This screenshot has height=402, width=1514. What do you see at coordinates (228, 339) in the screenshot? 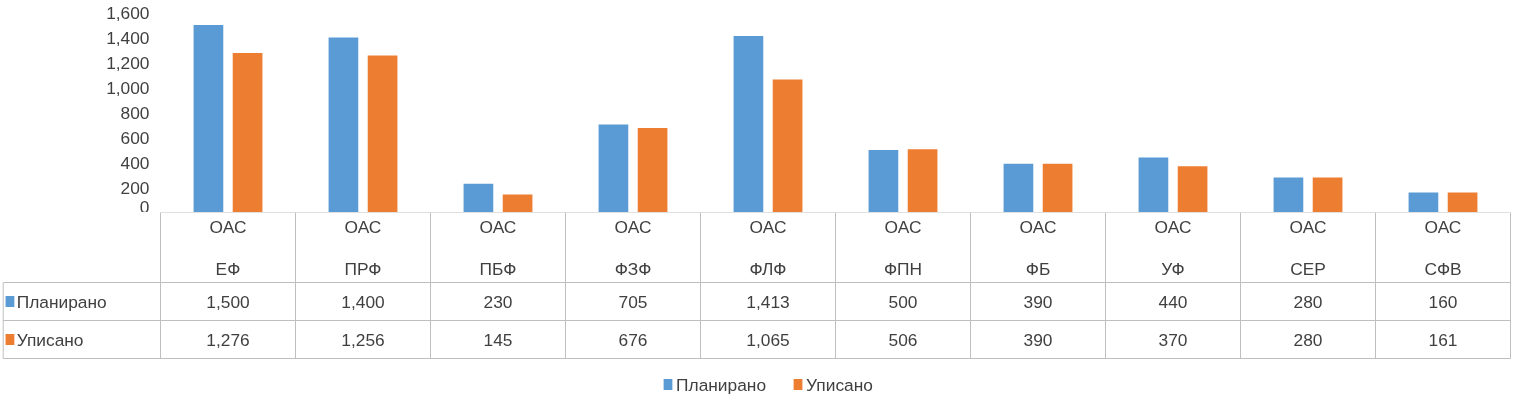
I see `data-label: 1,276` at bounding box center [228, 339].